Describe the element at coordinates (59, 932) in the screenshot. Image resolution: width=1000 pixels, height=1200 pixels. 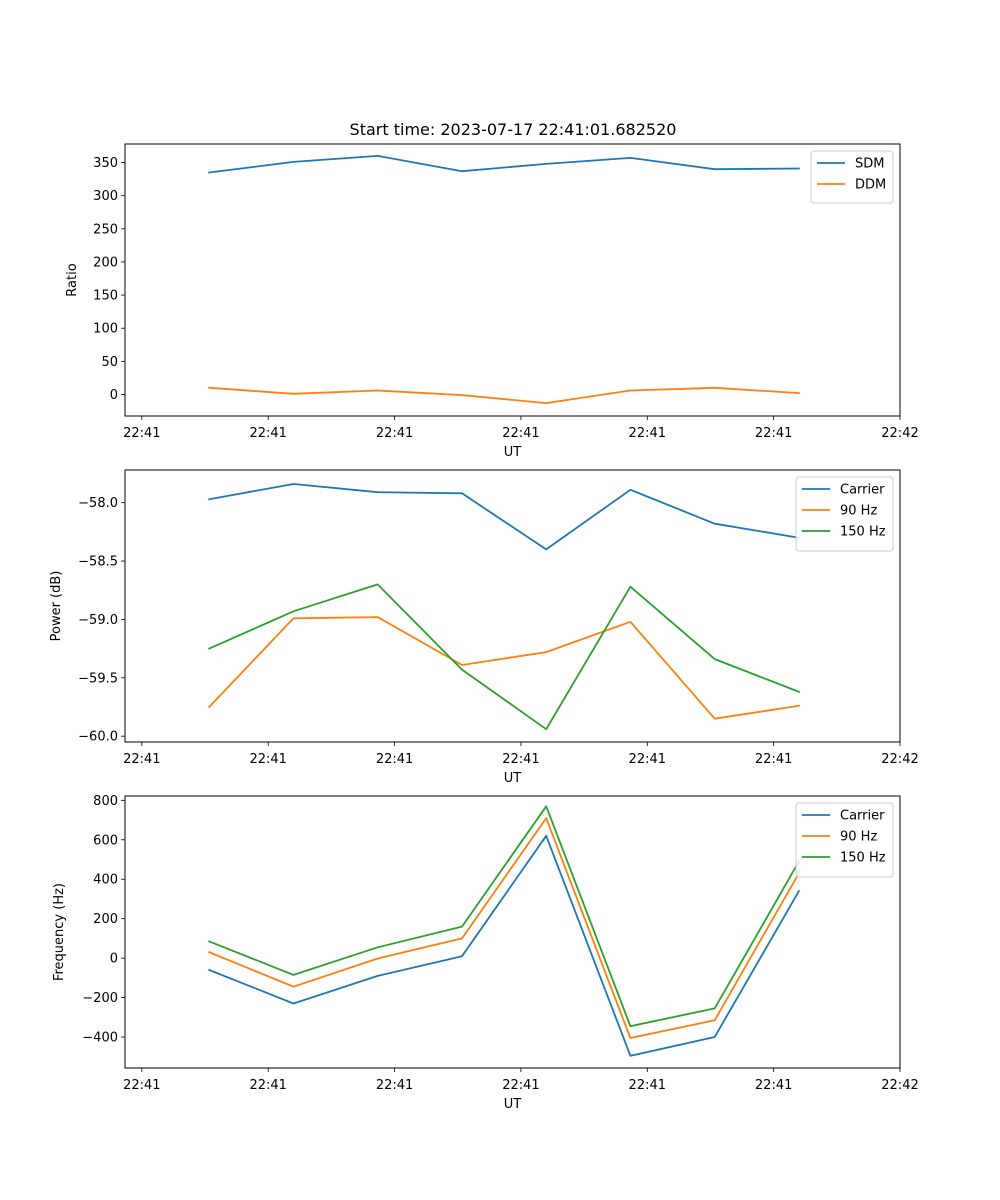
I see `y-axis-label: Frequency (Hz)` at that location.